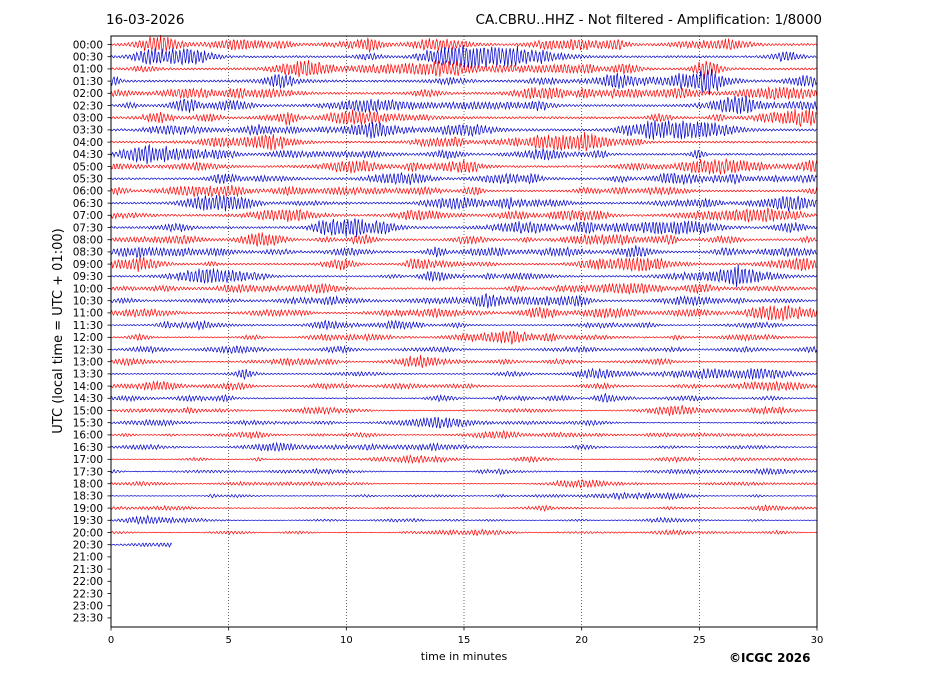 Image resolution: width=927 pixels, height=696 pixels. Describe the element at coordinates (346, 640) in the screenshot. I see `x-tick-label: 10` at that location.